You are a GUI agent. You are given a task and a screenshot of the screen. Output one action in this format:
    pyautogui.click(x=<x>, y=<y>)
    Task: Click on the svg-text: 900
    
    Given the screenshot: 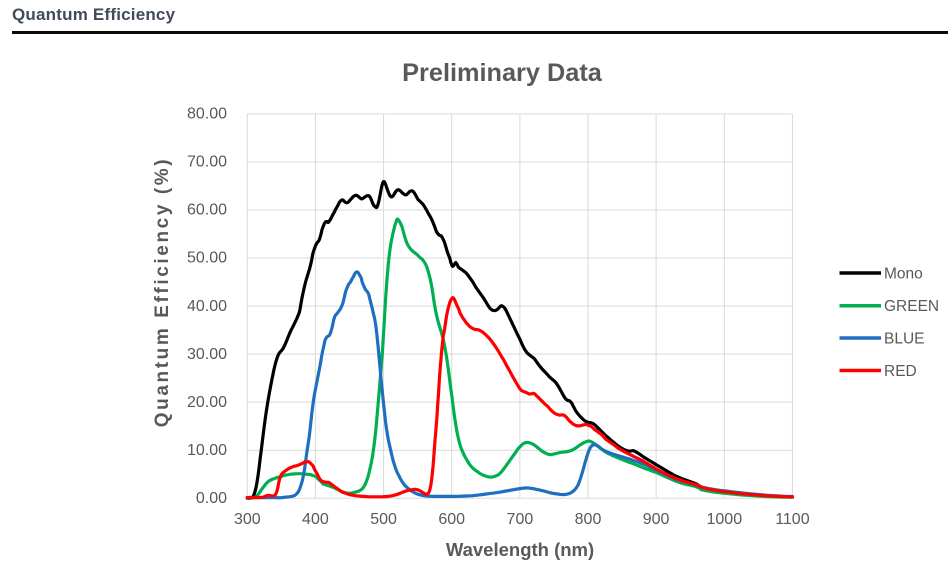 What is the action you would take?
    pyautogui.click(x=656, y=519)
    